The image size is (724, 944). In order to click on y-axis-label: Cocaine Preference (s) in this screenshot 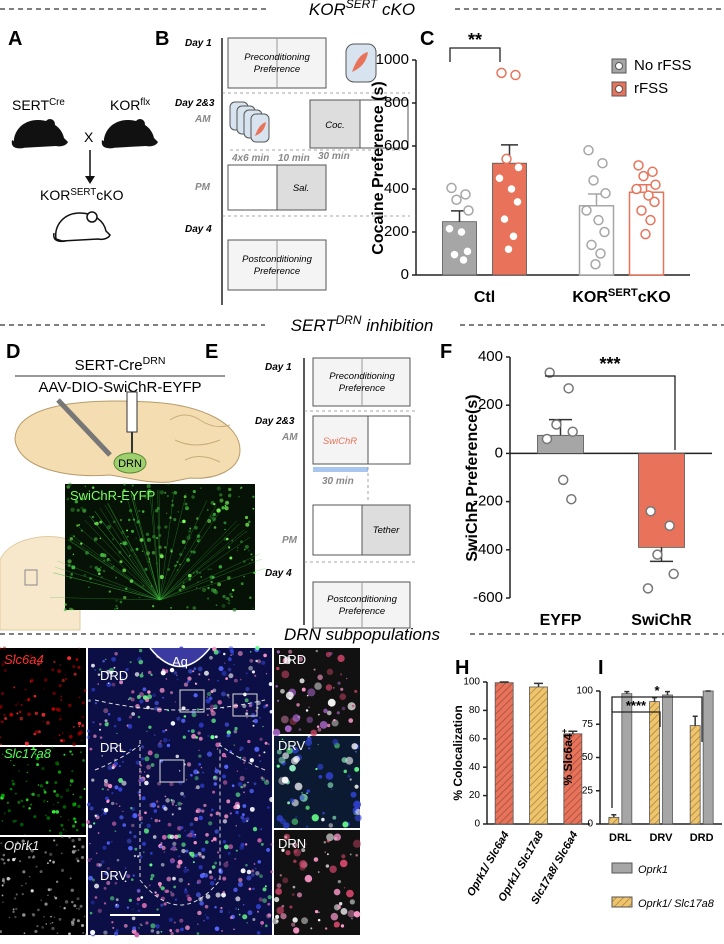, I will do `click(378, 167)`.